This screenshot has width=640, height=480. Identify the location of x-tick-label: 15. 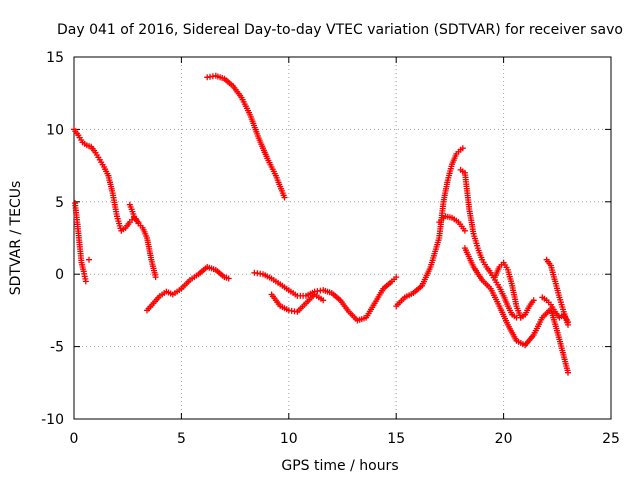
(396, 439).